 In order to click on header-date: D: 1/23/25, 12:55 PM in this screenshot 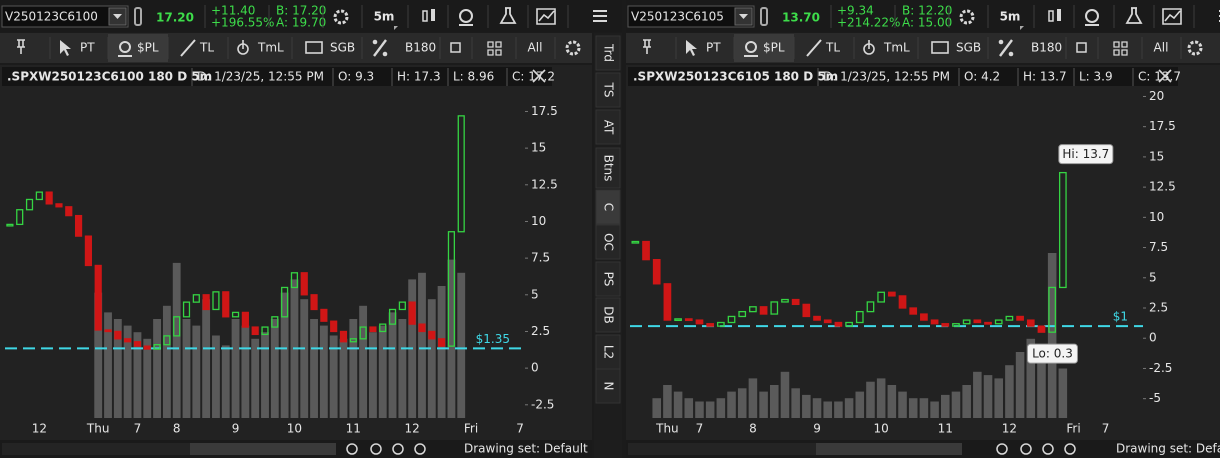, I will do `click(260, 77)`.